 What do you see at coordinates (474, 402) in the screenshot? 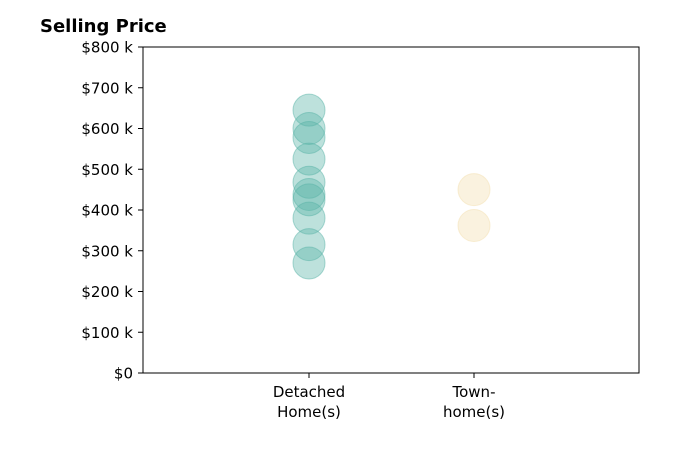
I see `x-tick-label: Town-home(s)` at bounding box center [474, 402].